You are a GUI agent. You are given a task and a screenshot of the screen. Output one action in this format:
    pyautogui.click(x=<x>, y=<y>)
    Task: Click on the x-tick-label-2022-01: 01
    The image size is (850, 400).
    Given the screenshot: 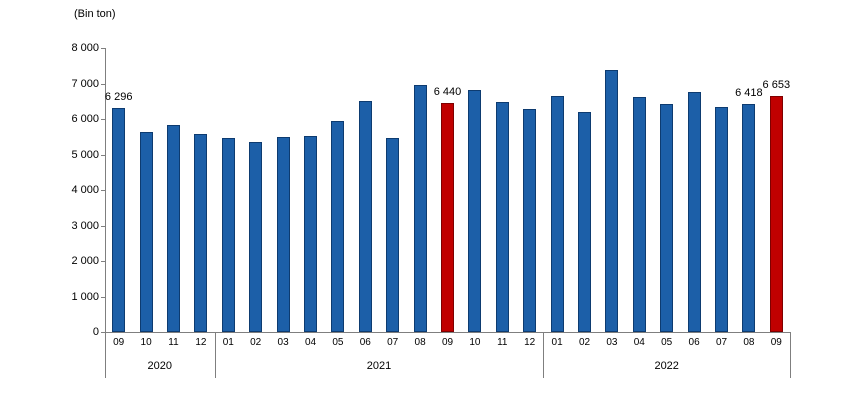 What is the action you would take?
    pyautogui.click(x=557, y=342)
    